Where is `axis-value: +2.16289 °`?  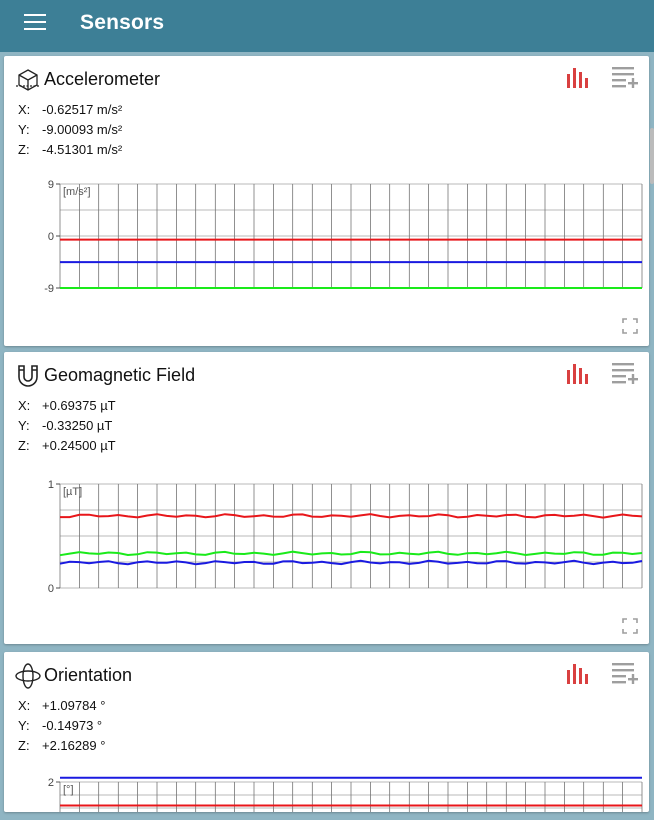 axis-value: +2.16289 ° is located at coordinates (74, 745).